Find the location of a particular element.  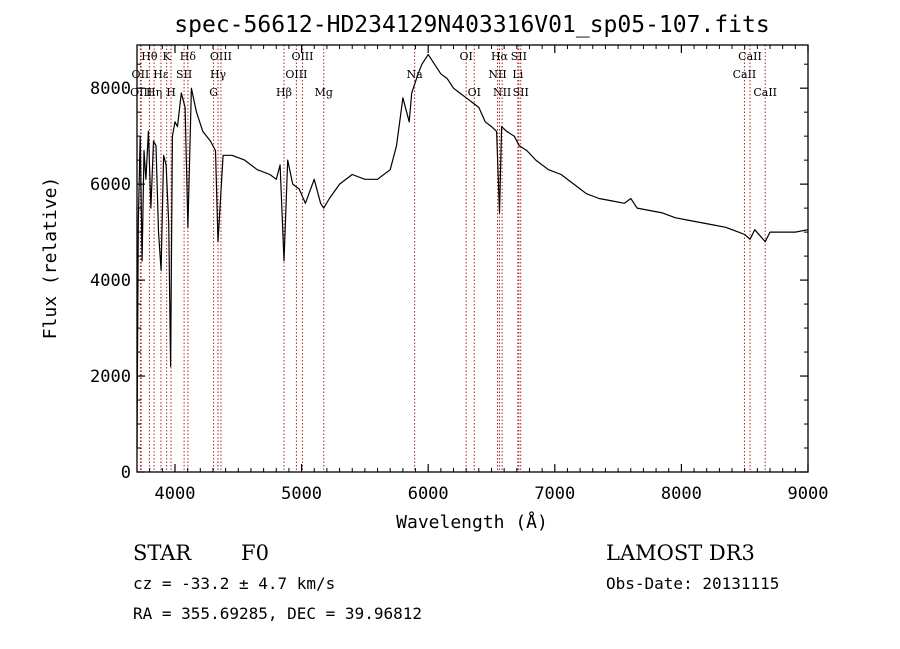

line-label: Li is located at coordinates (517, 74).